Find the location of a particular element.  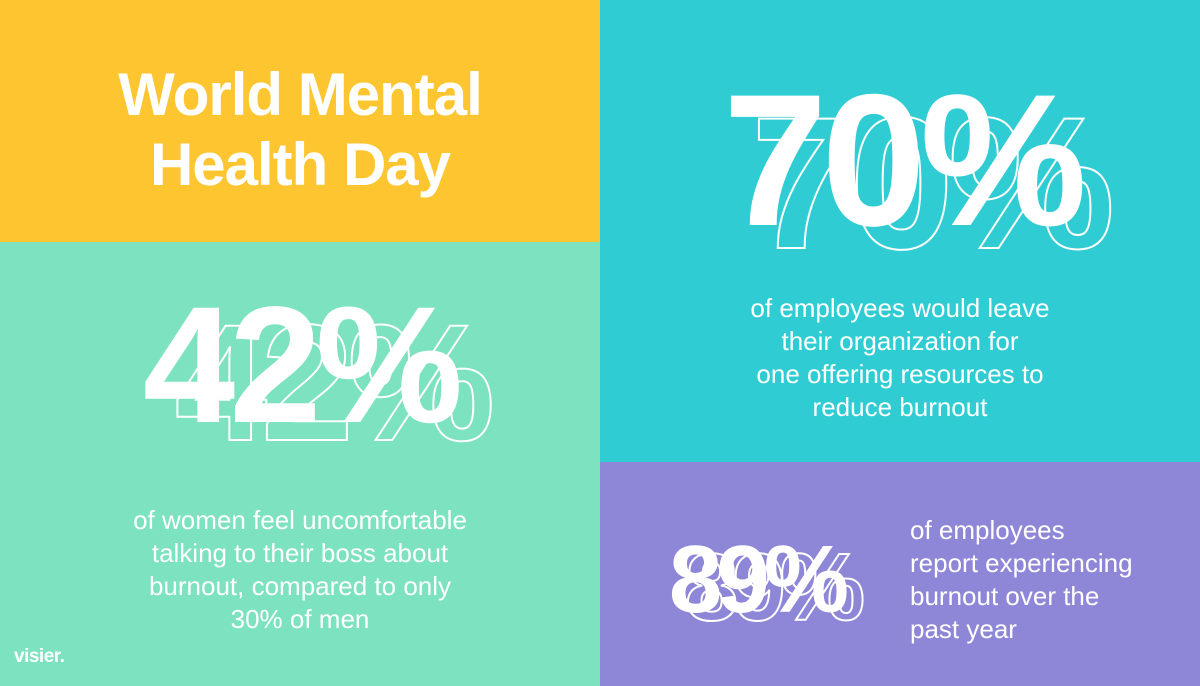

stat-value-89: 89% is located at coordinates (758, 579).